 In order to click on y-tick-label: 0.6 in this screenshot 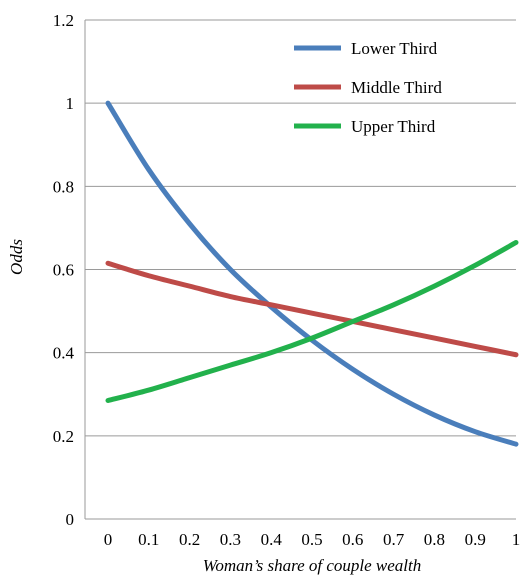, I will do `click(63, 270)`.